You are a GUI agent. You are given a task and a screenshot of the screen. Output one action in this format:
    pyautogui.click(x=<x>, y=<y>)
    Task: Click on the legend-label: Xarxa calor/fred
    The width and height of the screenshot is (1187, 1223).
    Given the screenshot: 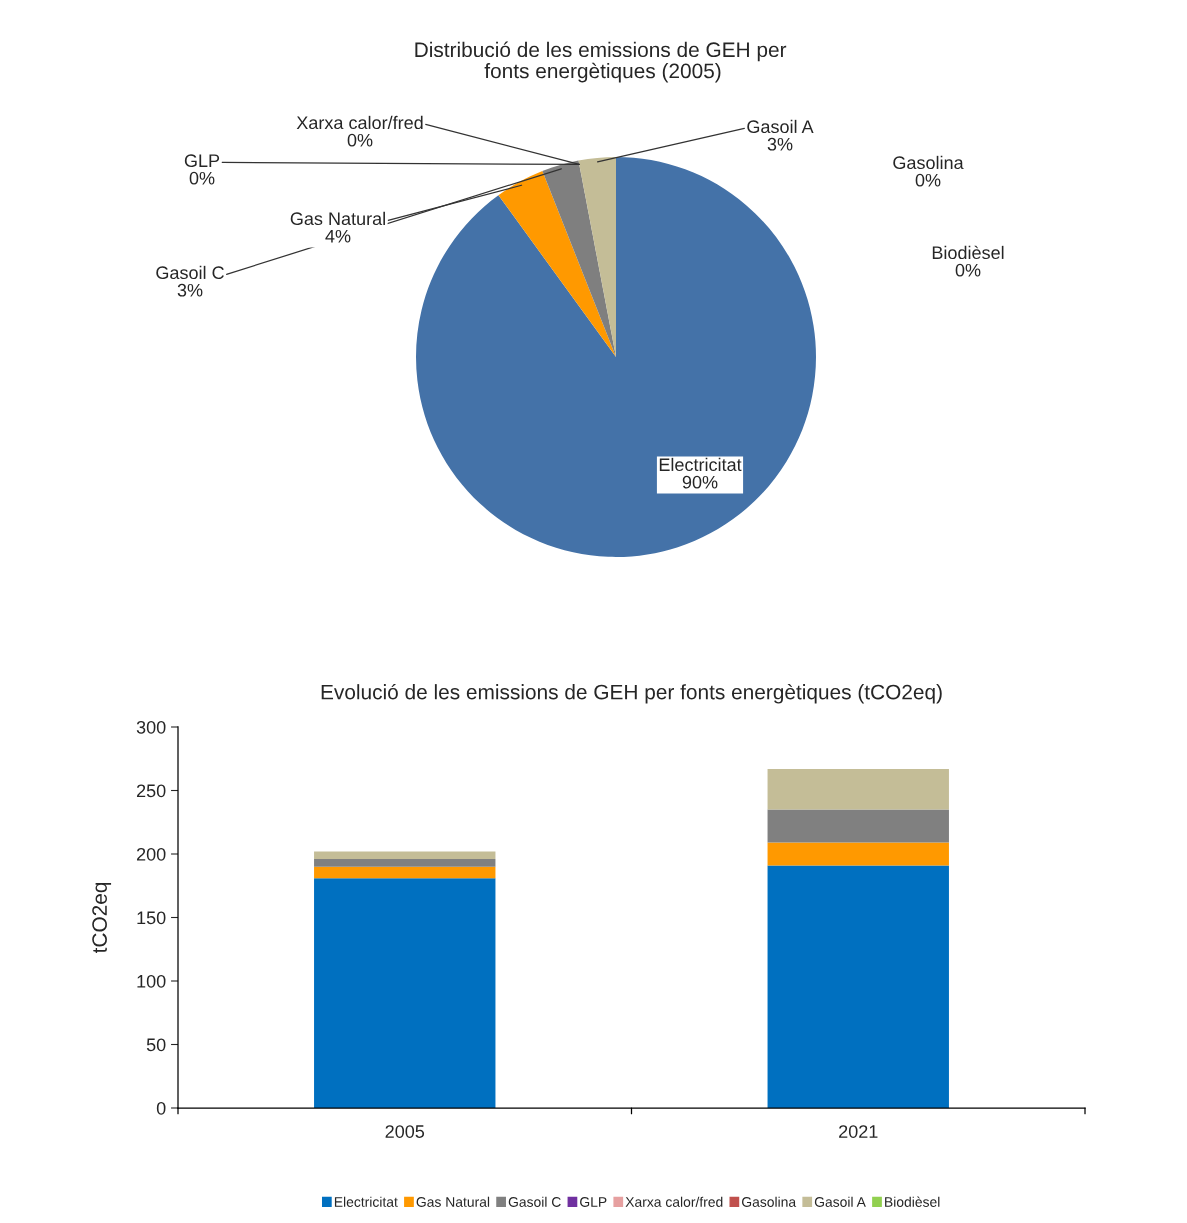 What is the action you would take?
    pyautogui.click(x=674, y=1201)
    